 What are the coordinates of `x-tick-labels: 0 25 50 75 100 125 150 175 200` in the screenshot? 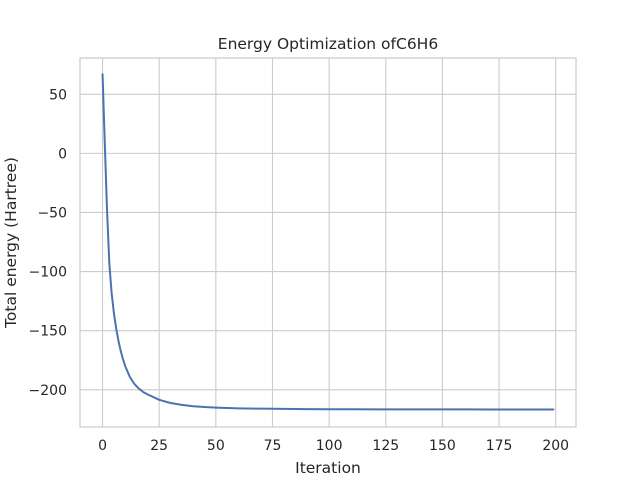 It's located at (333, 446).